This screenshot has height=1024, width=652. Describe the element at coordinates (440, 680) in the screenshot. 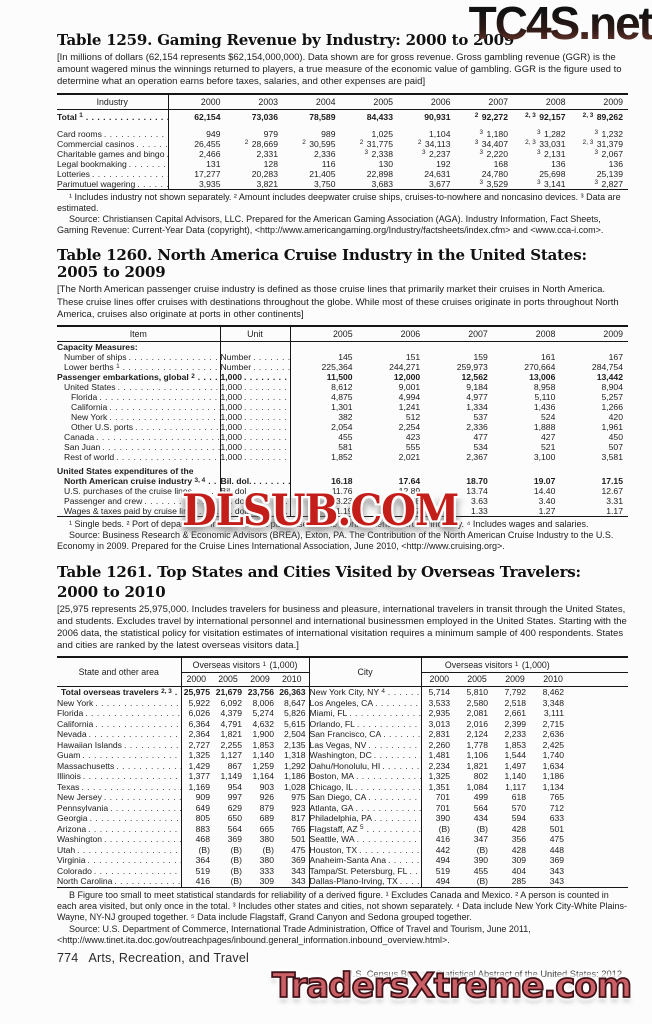

I see `year-header: 2000` at that location.